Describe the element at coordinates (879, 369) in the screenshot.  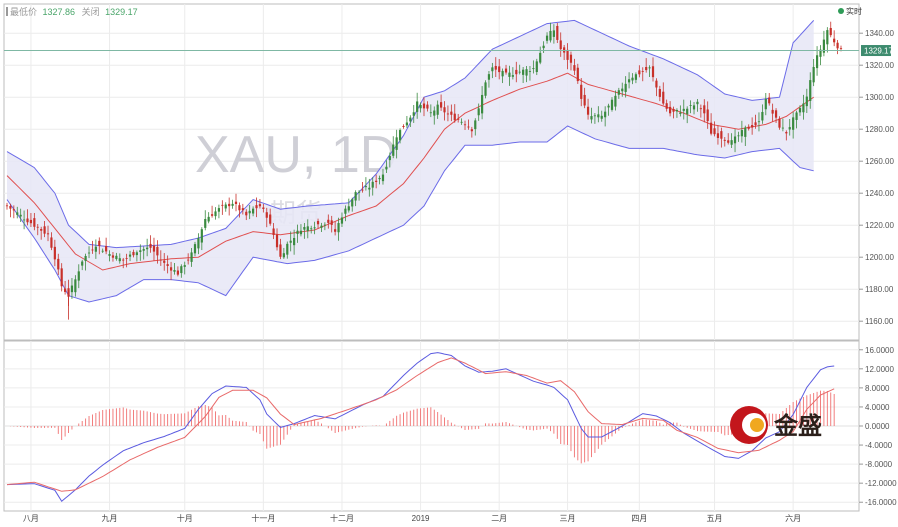
I see `macd-tick-label: 12.0000` at that location.